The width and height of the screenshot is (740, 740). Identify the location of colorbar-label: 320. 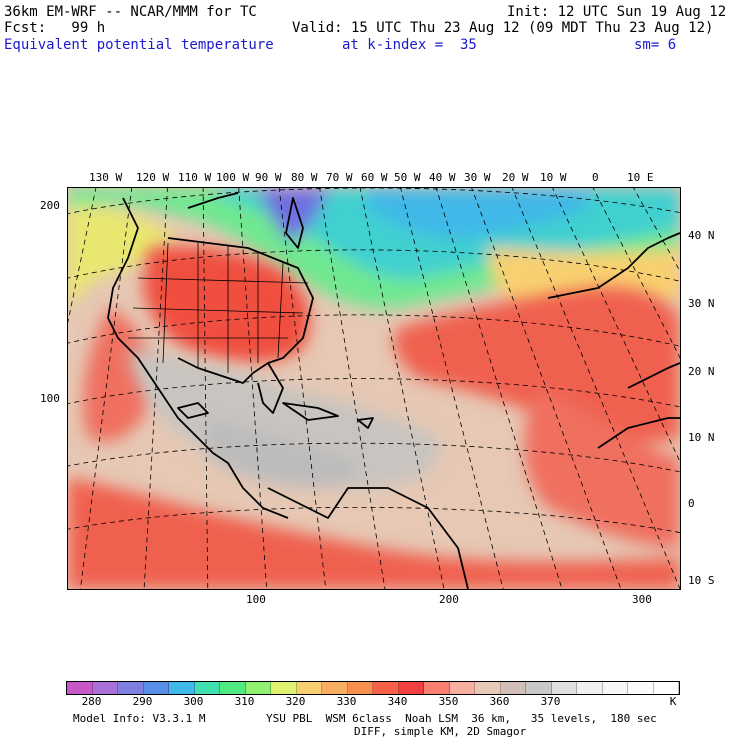
(295, 701).